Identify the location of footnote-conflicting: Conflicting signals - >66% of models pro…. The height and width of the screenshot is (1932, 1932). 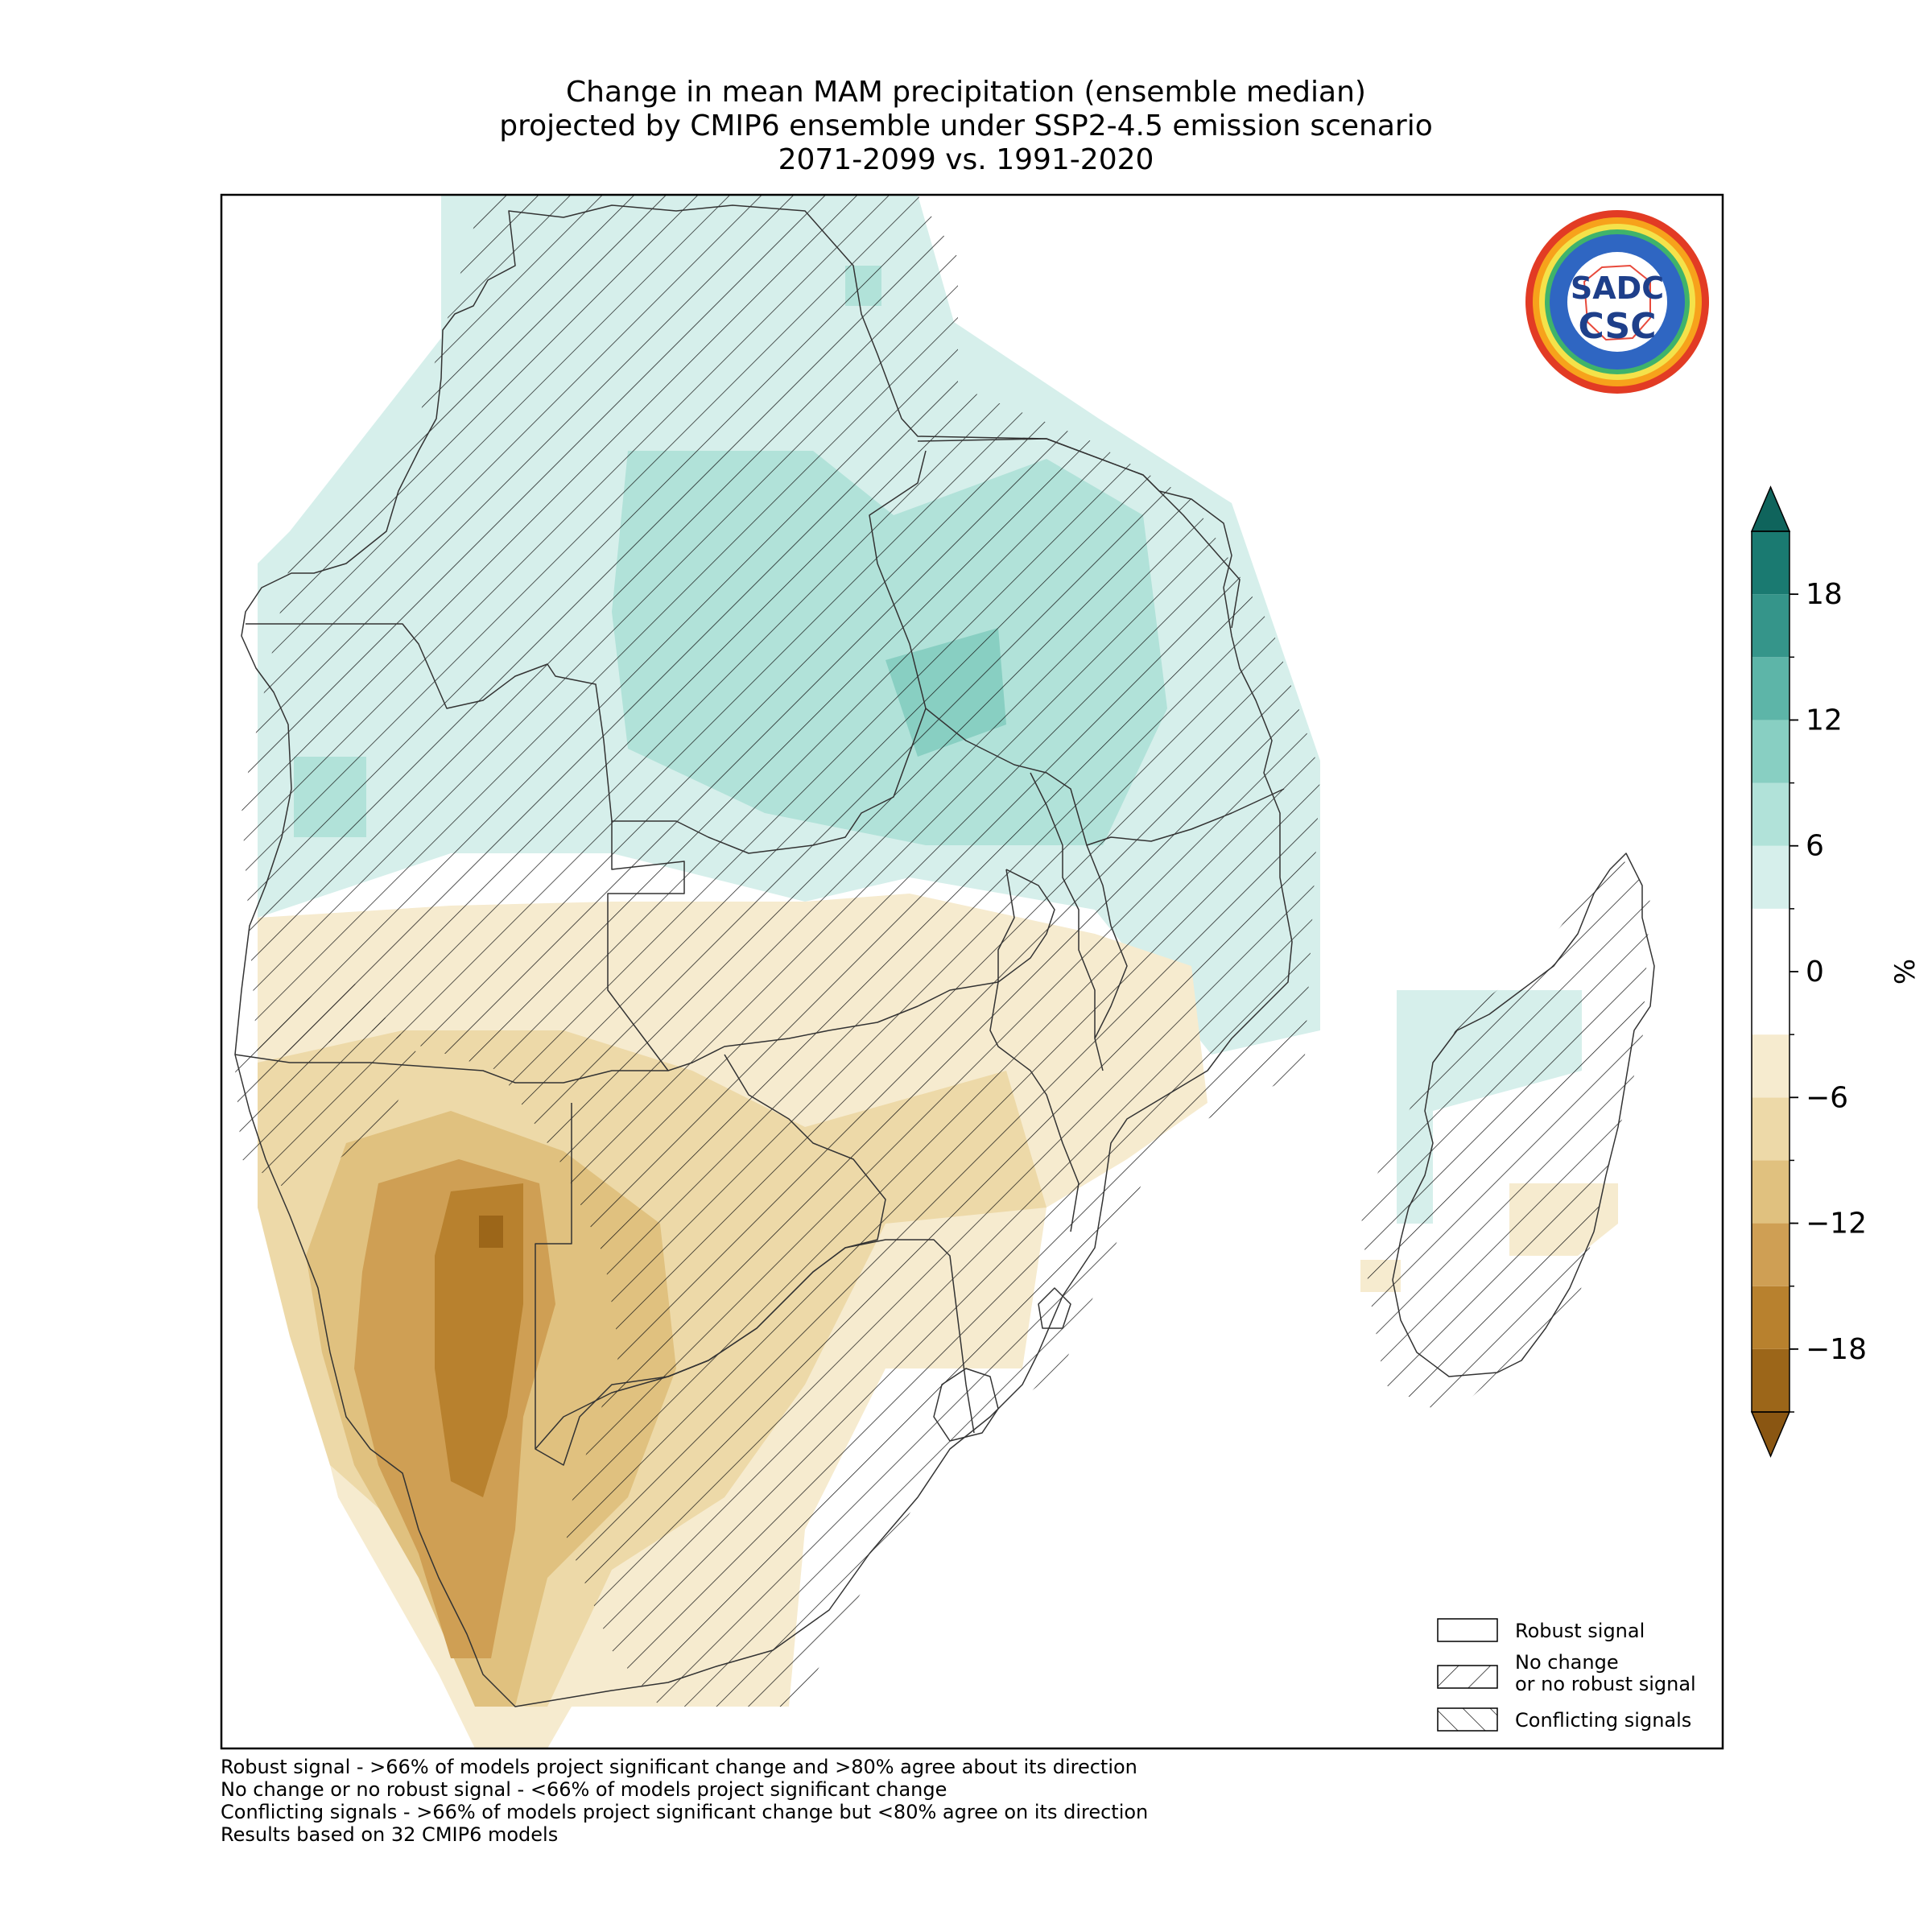
(685, 1812).